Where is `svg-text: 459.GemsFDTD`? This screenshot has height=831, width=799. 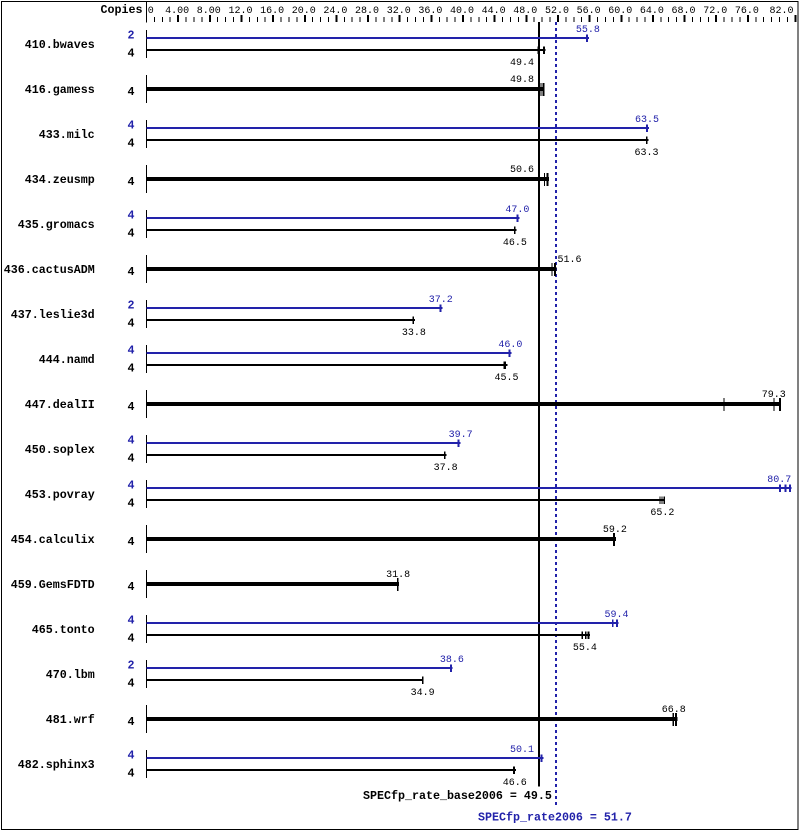 svg-text: 459.GemsFDTD is located at coordinates (53, 585).